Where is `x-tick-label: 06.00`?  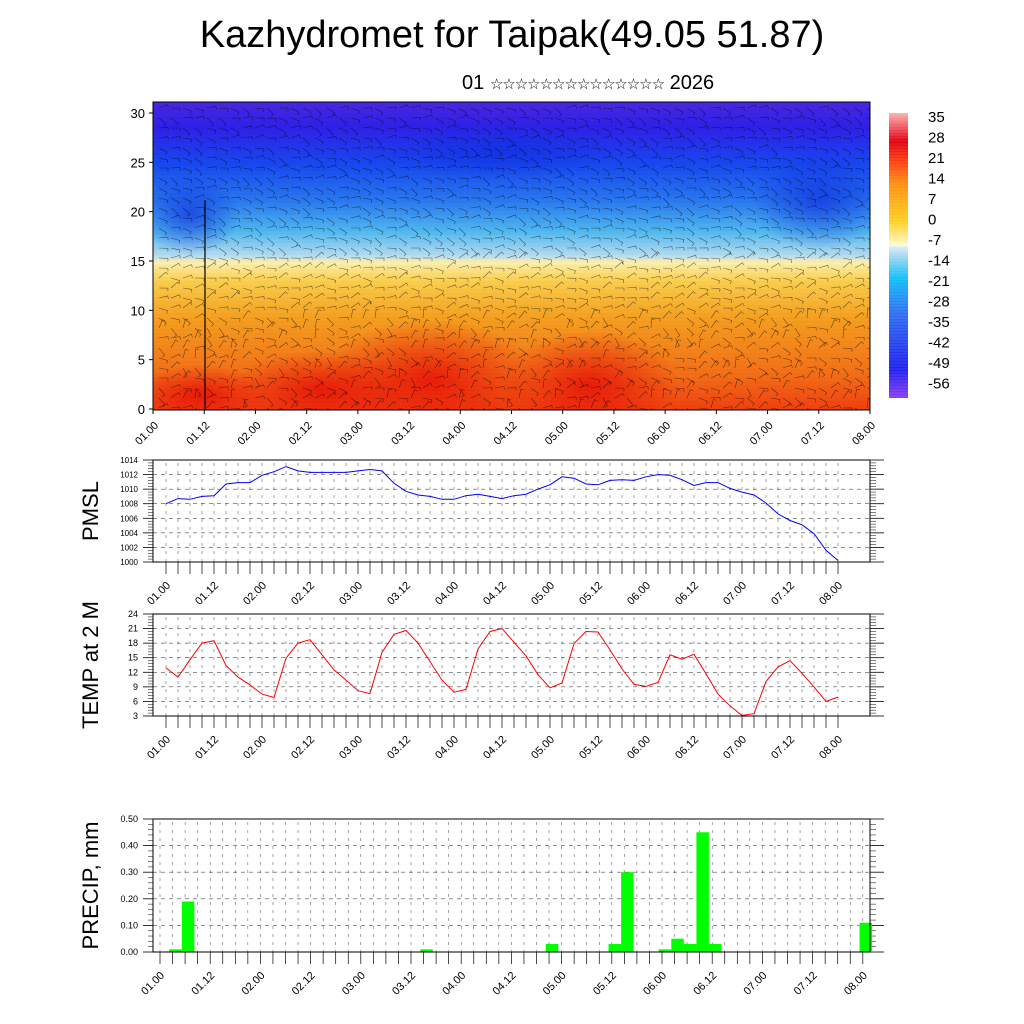
x-tick-label: 06.00 is located at coordinates (639, 594).